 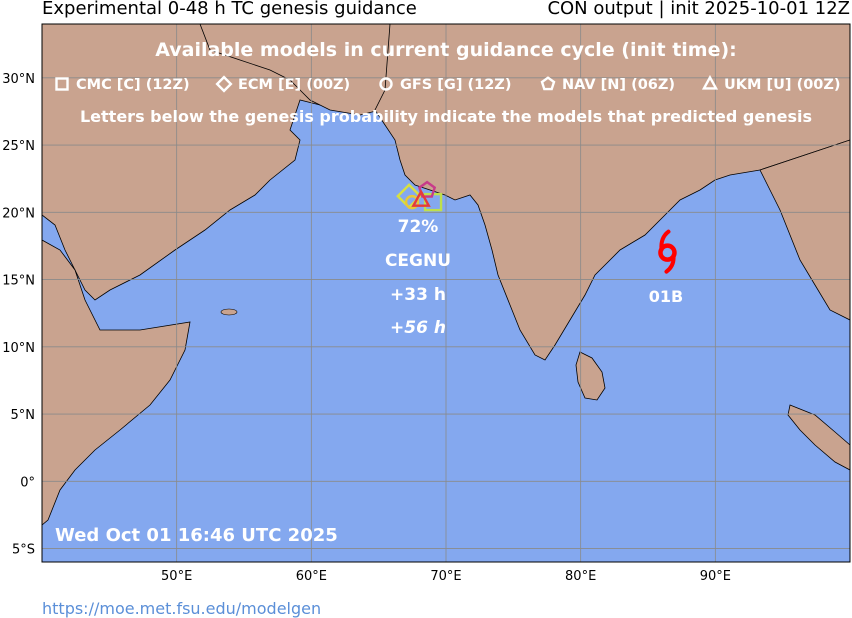 I want to click on lat-label: 0°, so click(x=27, y=482).